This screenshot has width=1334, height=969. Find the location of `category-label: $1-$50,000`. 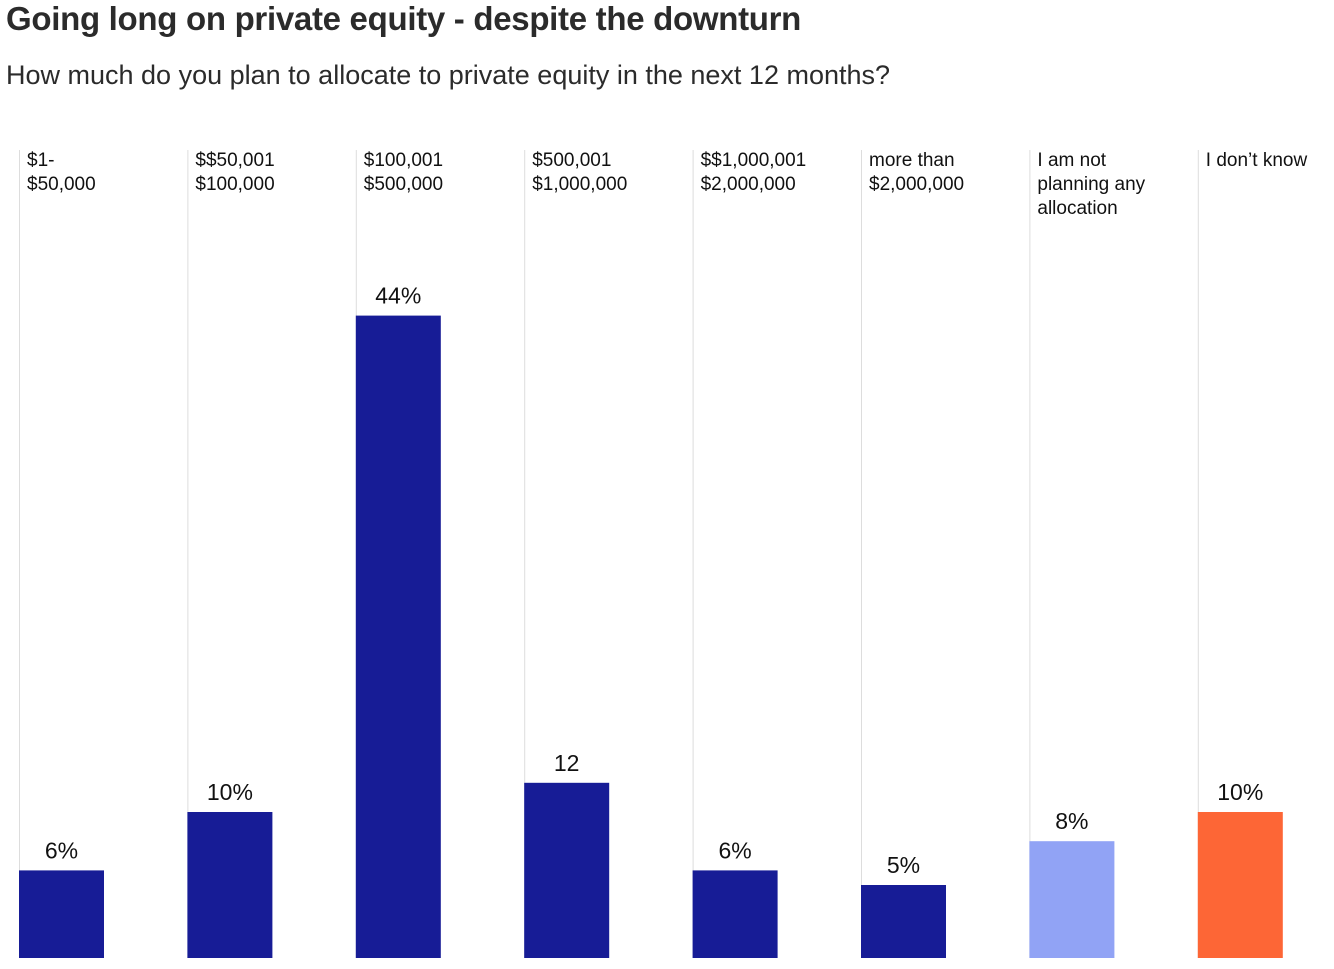

category-label: $1-$50,000 is located at coordinates (61, 172).